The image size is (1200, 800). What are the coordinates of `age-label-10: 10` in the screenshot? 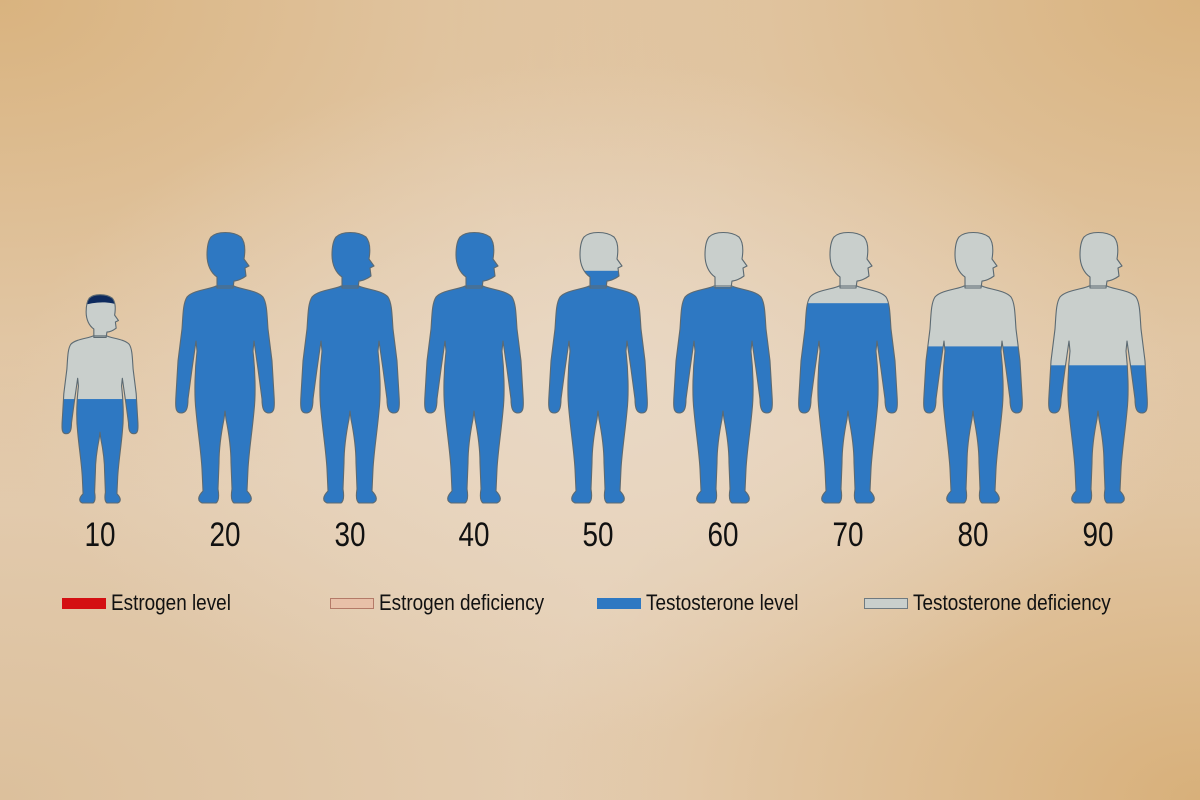 It's located at (100, 535).